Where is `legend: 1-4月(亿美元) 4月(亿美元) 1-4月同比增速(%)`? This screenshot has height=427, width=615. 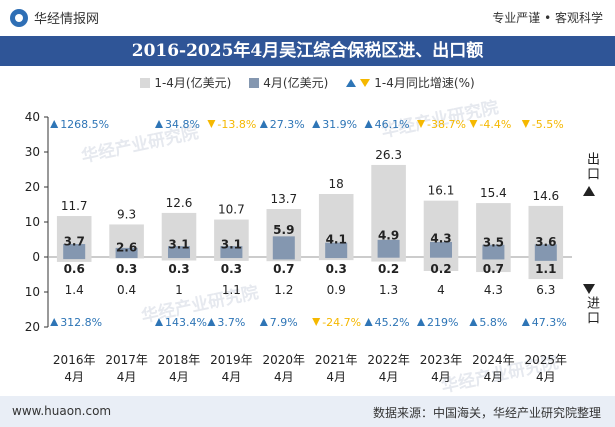
legend: 1-4月(亿美元) 4月(亿美元) 1-4月同比增速(%) is located at coordinates (307, 82).